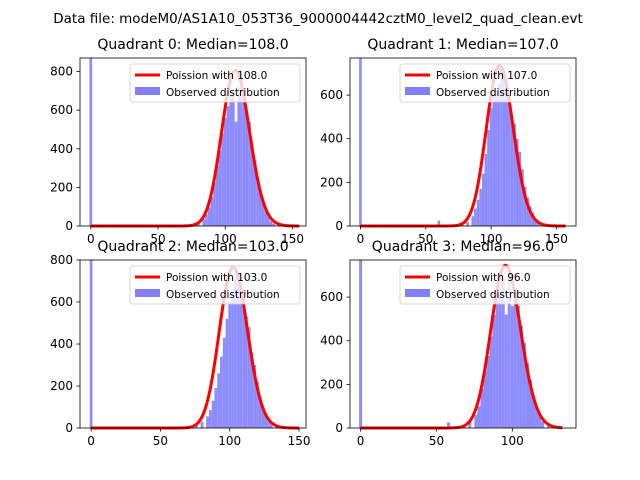 The image size is (640, 480). Describe the element at coordinates (192, 45) in the screenshot. I see `quadrant-title: Quadrant 0: Median=108.0` at that location.